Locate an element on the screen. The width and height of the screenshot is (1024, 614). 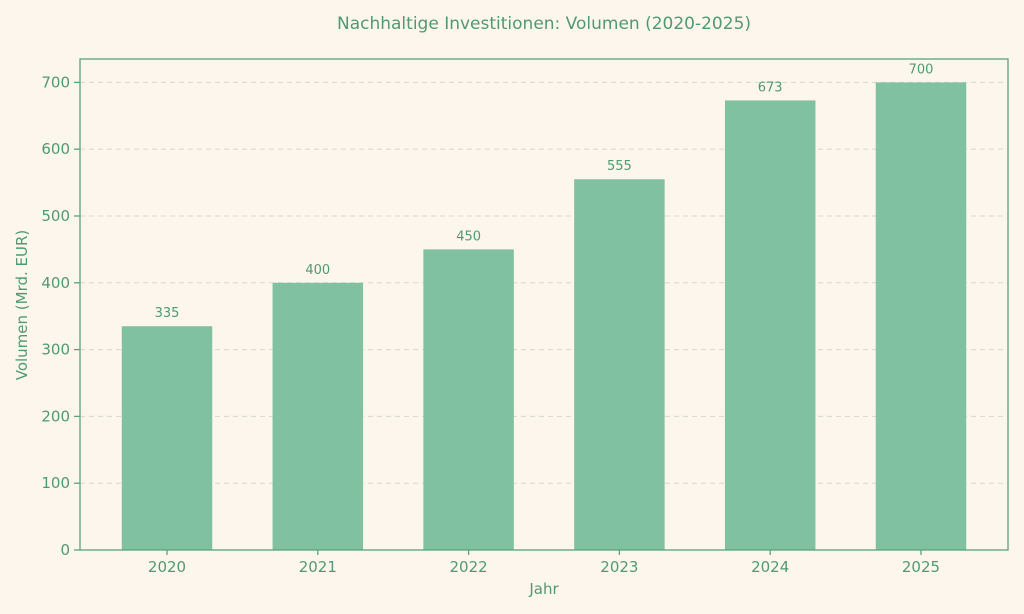
x-tick-label: 2020 is located at coordinates (167, 567).